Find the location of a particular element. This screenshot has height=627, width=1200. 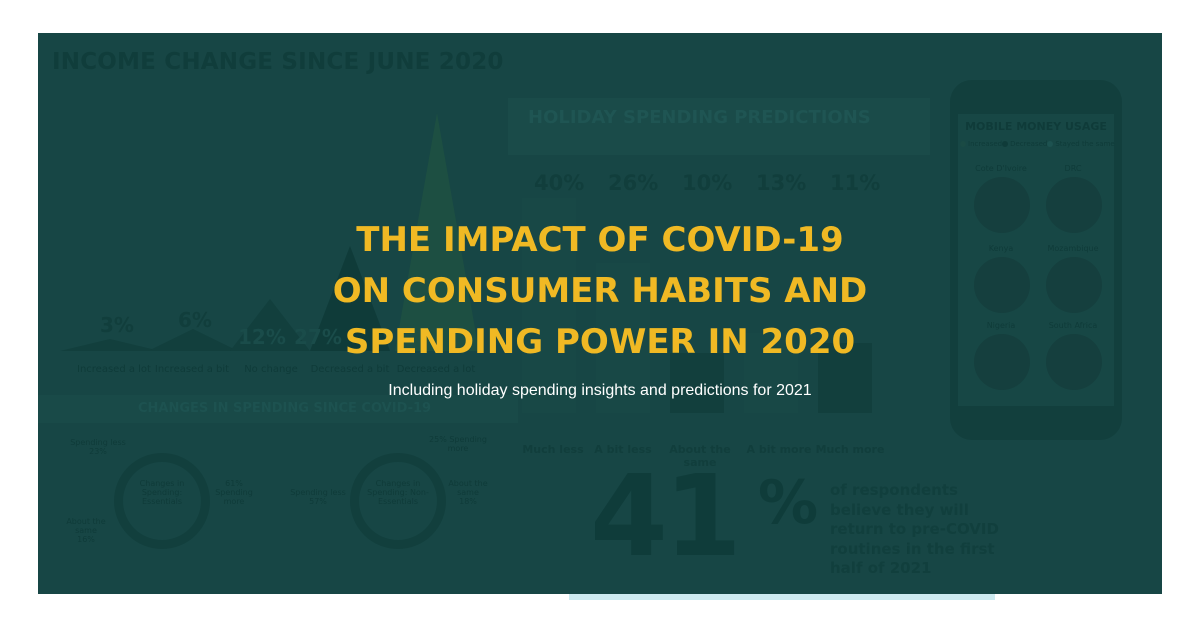

non-essentials-less: Spending less 57% is located at coordinates (318, 497).